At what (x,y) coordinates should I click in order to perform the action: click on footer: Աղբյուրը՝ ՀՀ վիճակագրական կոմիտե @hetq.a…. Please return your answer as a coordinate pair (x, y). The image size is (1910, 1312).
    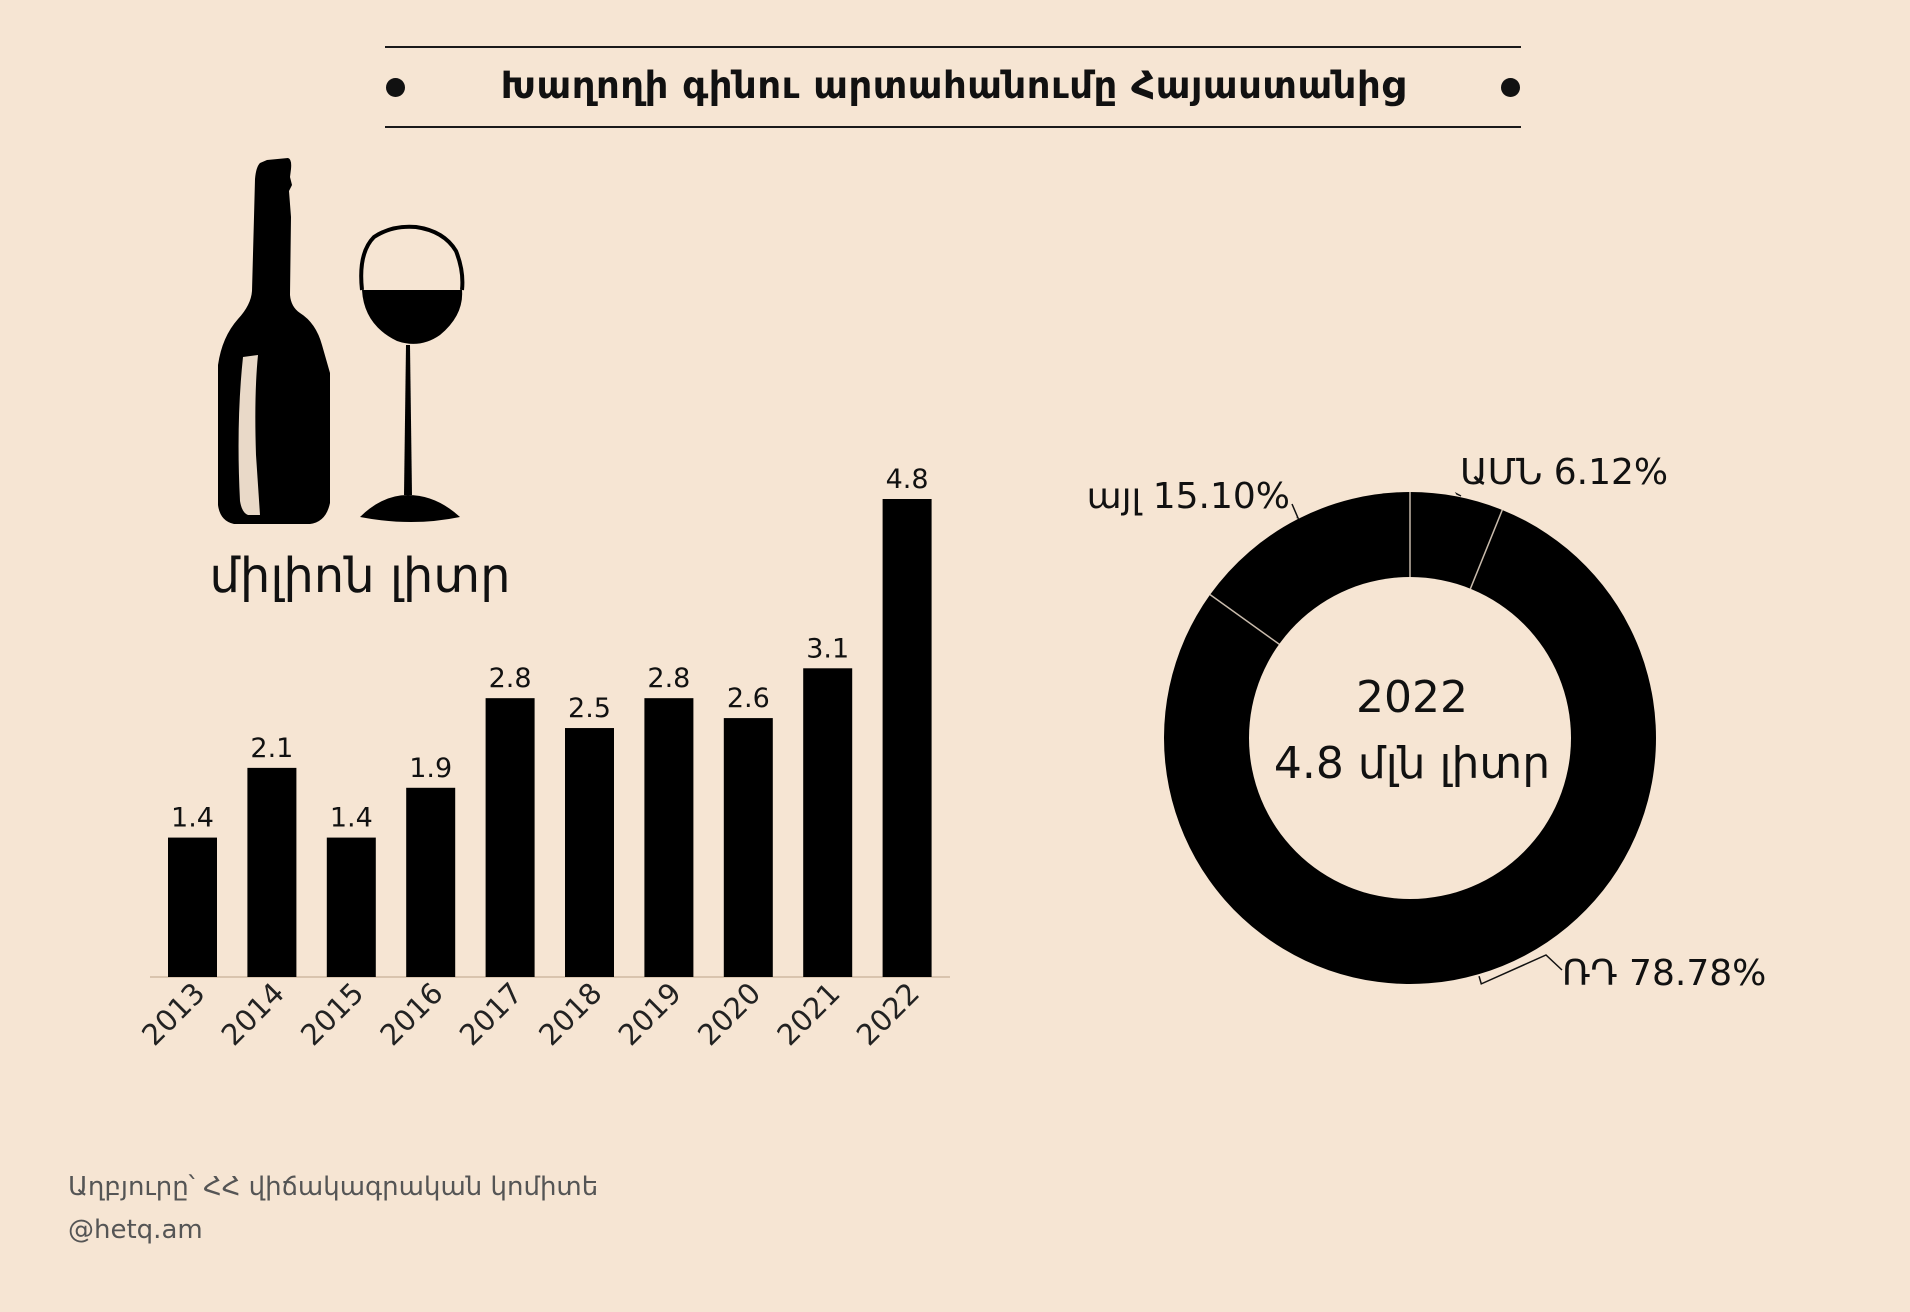
    Looking at the image, I should click on (333, 1209).